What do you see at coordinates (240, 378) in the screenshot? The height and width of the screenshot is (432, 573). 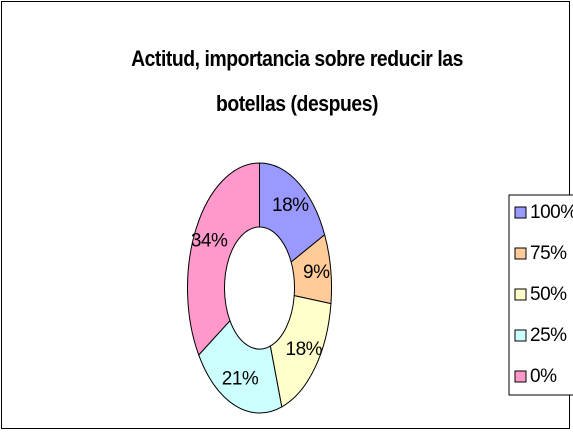 I see `data-label: 21%` at bounding box center [240, 378].